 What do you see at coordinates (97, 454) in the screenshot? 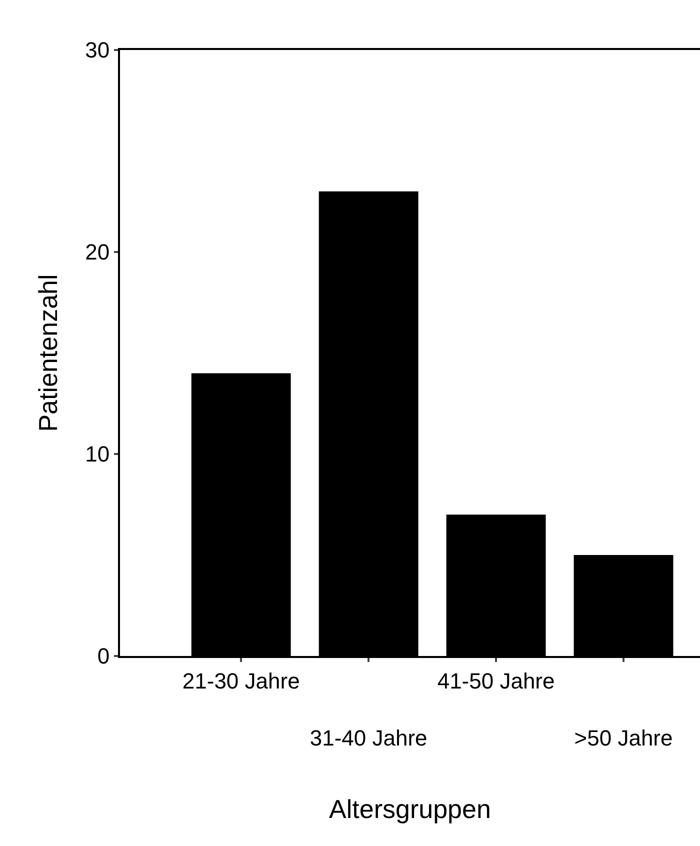
I see `y-tick-label: 10` at bounding box center [97, 454].